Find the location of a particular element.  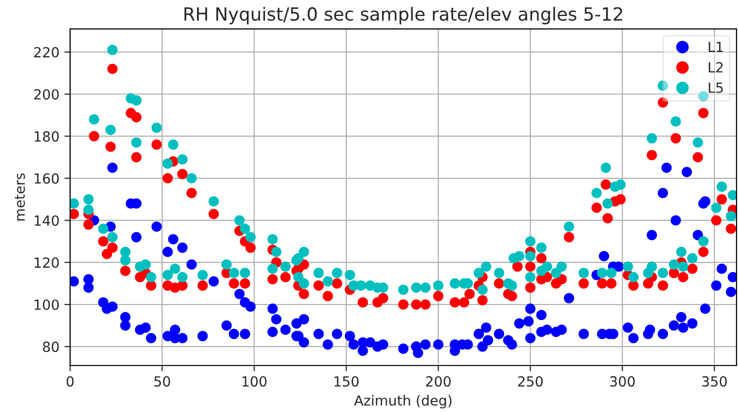

y-tick-label: 120 is located at coordinates (46, 262).